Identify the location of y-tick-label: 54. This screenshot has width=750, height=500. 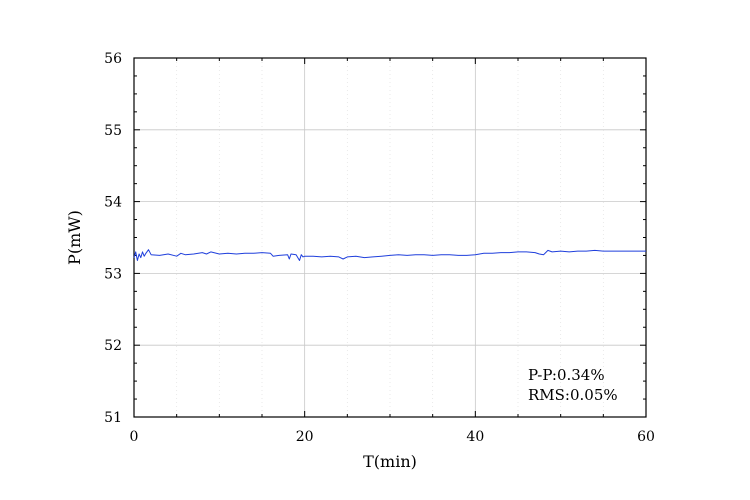
(113, 203).